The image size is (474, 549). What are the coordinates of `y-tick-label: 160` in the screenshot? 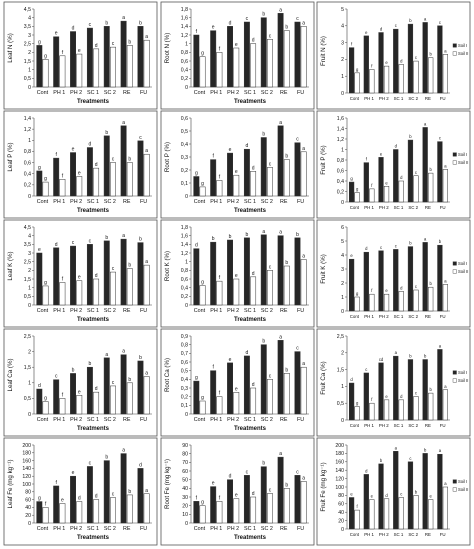 It's located at (26, 461).